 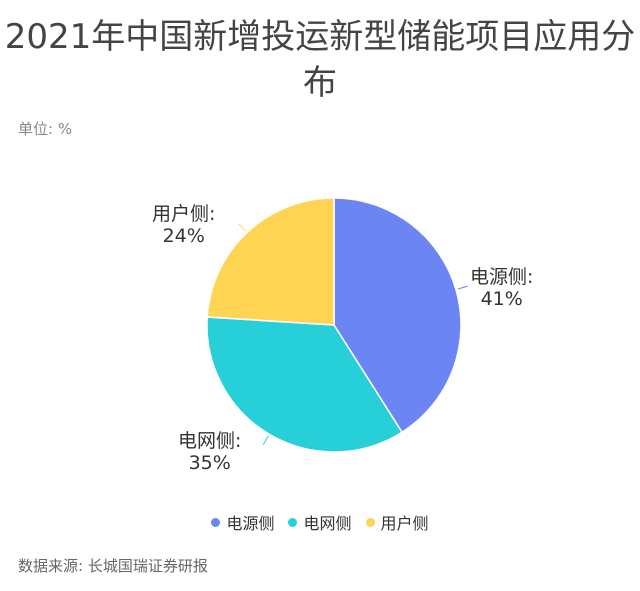 I want to click on slice-label-pct: 41%, so click(x=501, y=299).